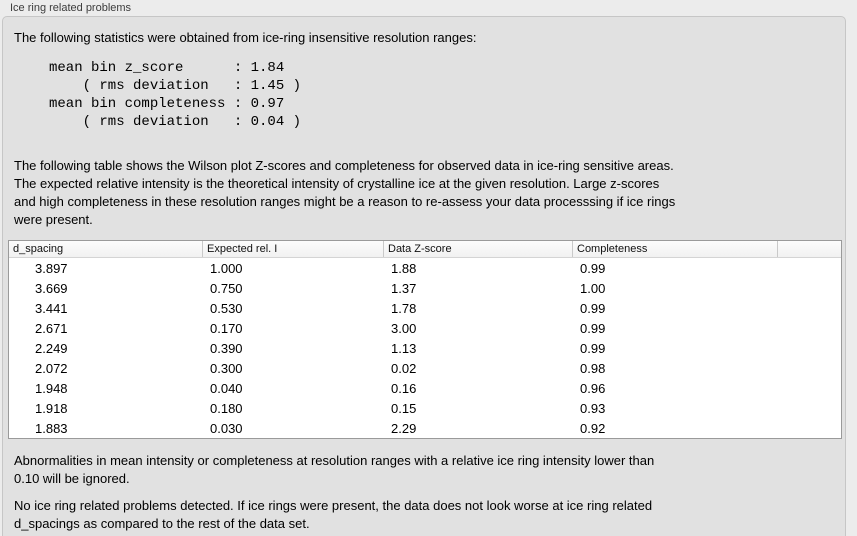 The height and width of the screenshot is (536, 857). I want to click on table-cell: 0.02, so click(404, 368).